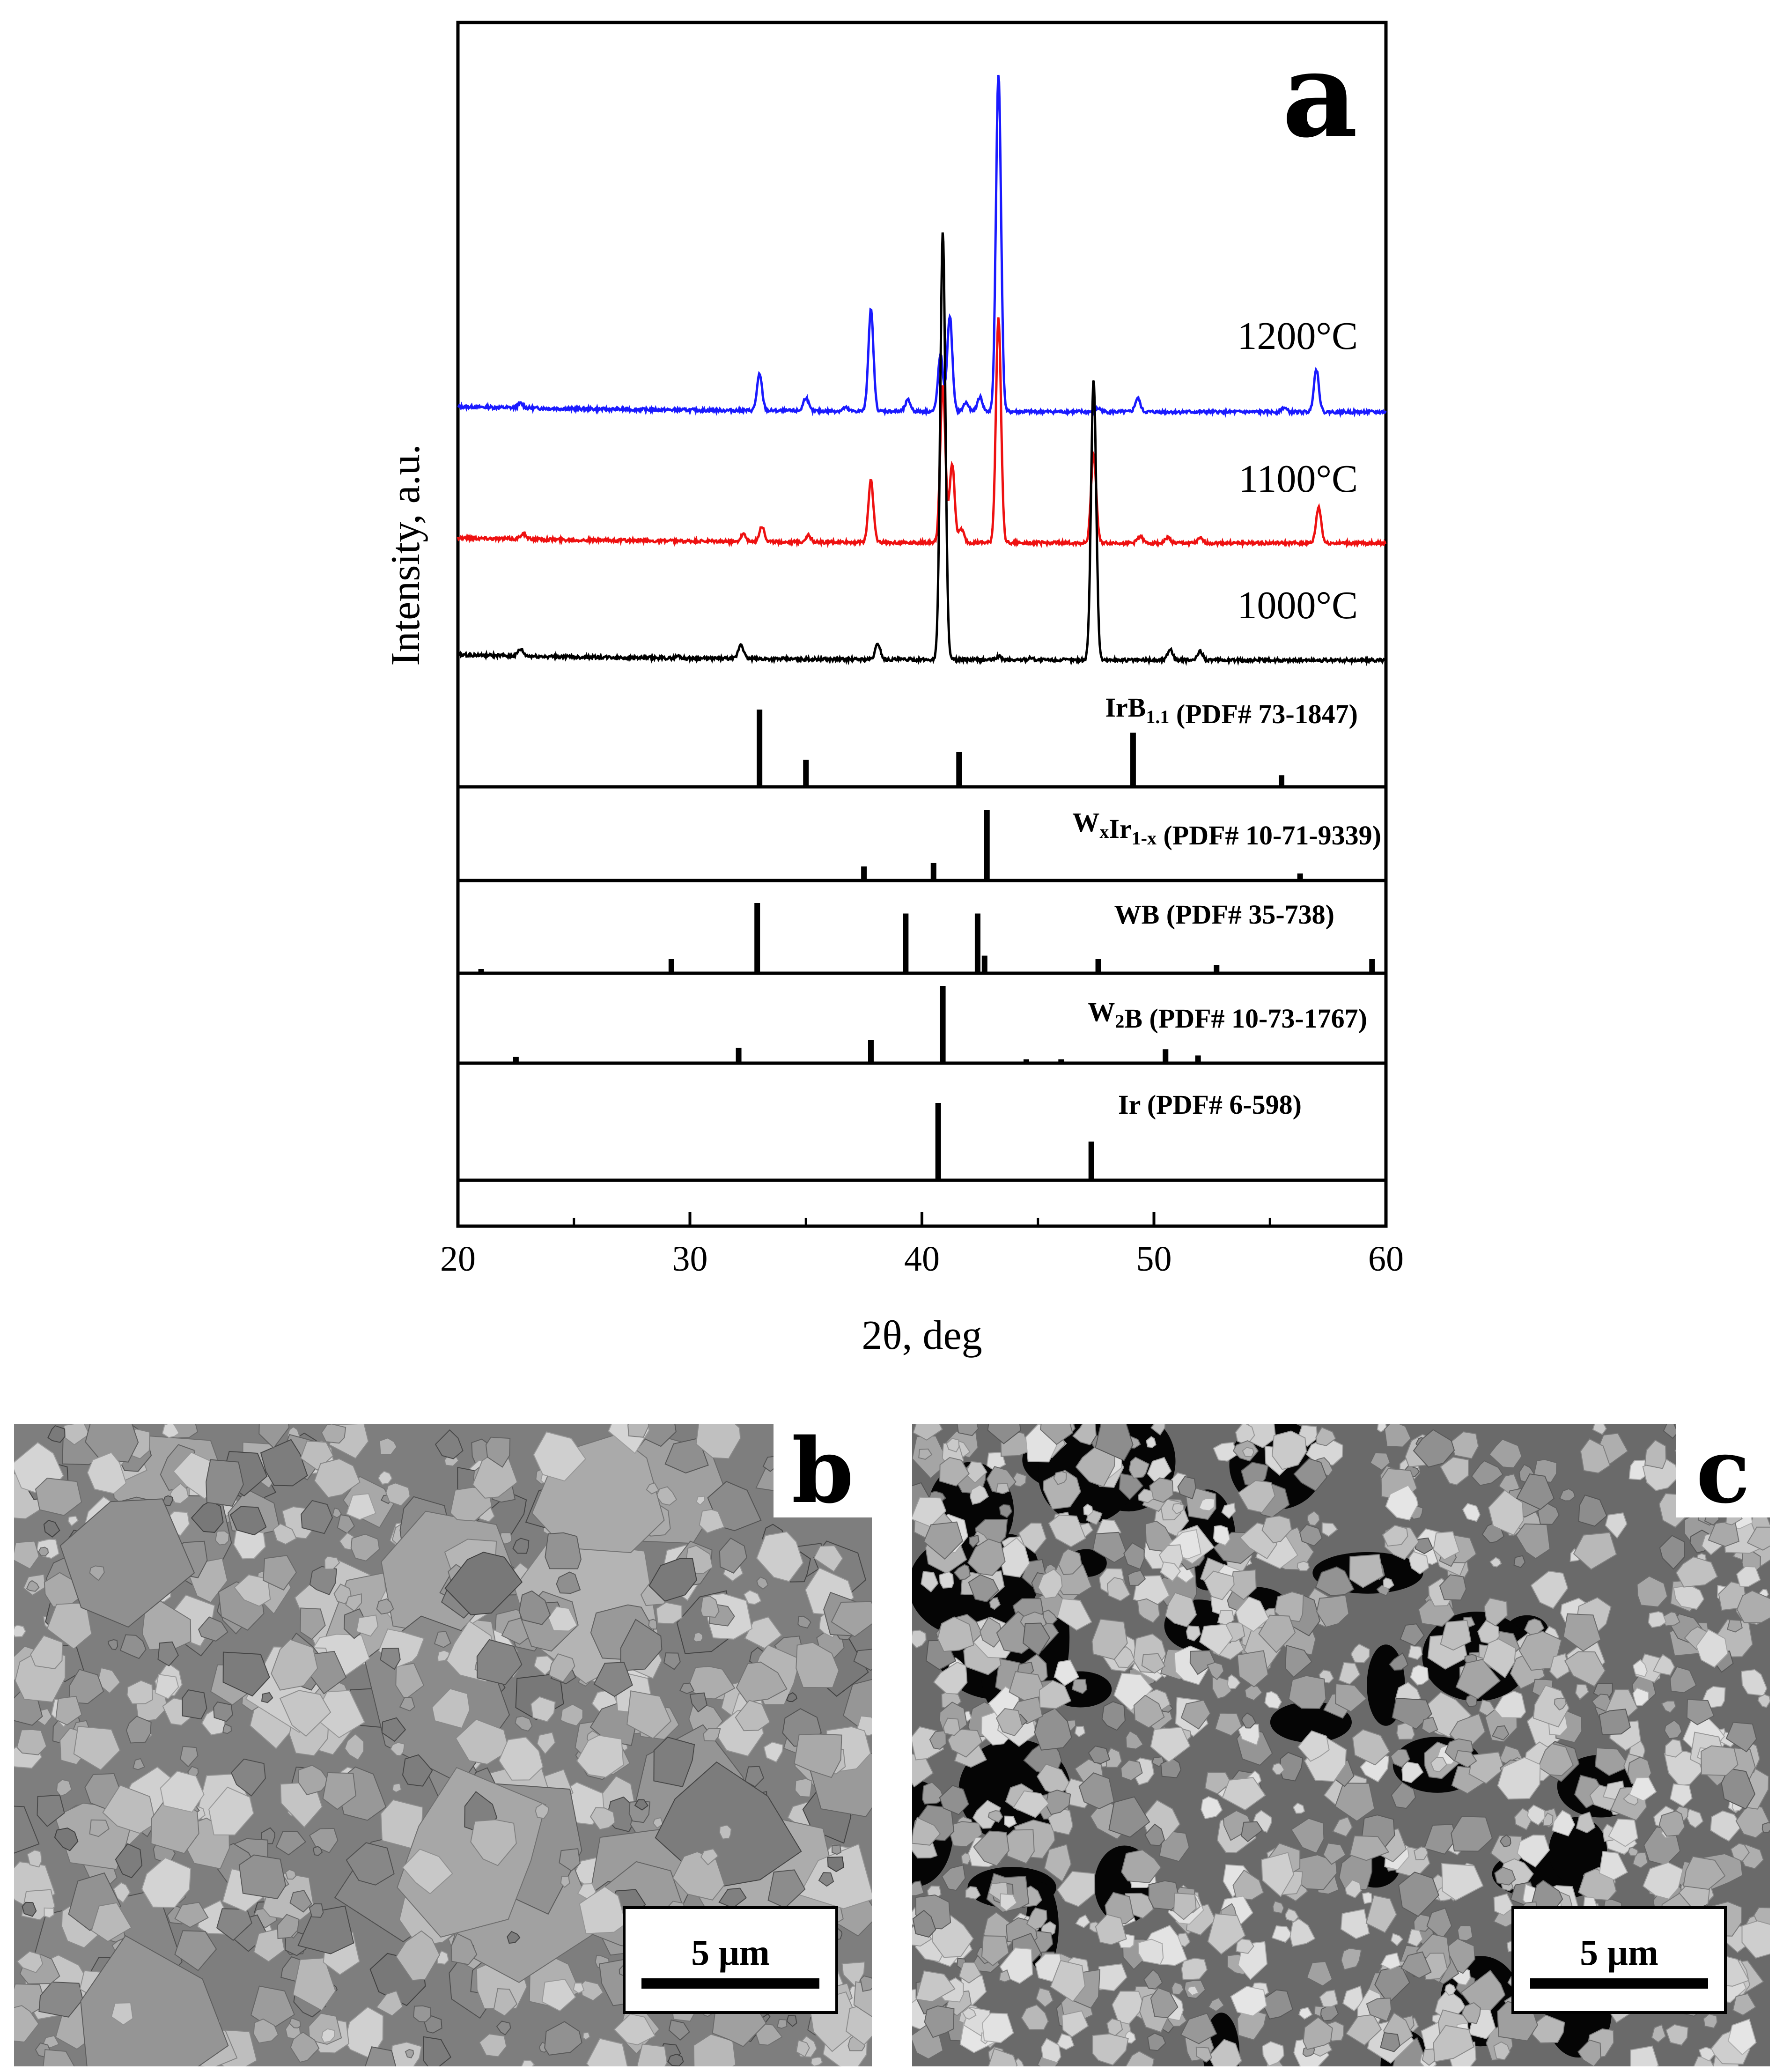 Image resolution: width=1783 pixels, height=2072 pixels. What do you see at coordinates (731, 1953) in the screenshot?
I see `scale-label-b: 5 μm` at bounding box center [731, 1953].